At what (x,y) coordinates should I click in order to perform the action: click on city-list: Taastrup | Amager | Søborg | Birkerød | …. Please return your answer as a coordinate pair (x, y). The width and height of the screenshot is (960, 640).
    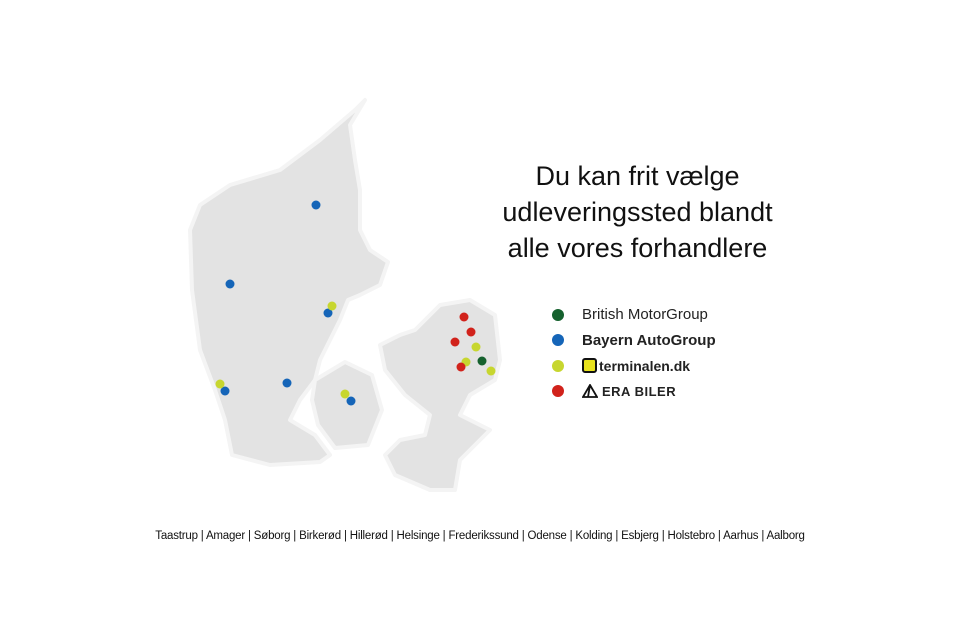
    Looking at the image, I should click on (480, 536).